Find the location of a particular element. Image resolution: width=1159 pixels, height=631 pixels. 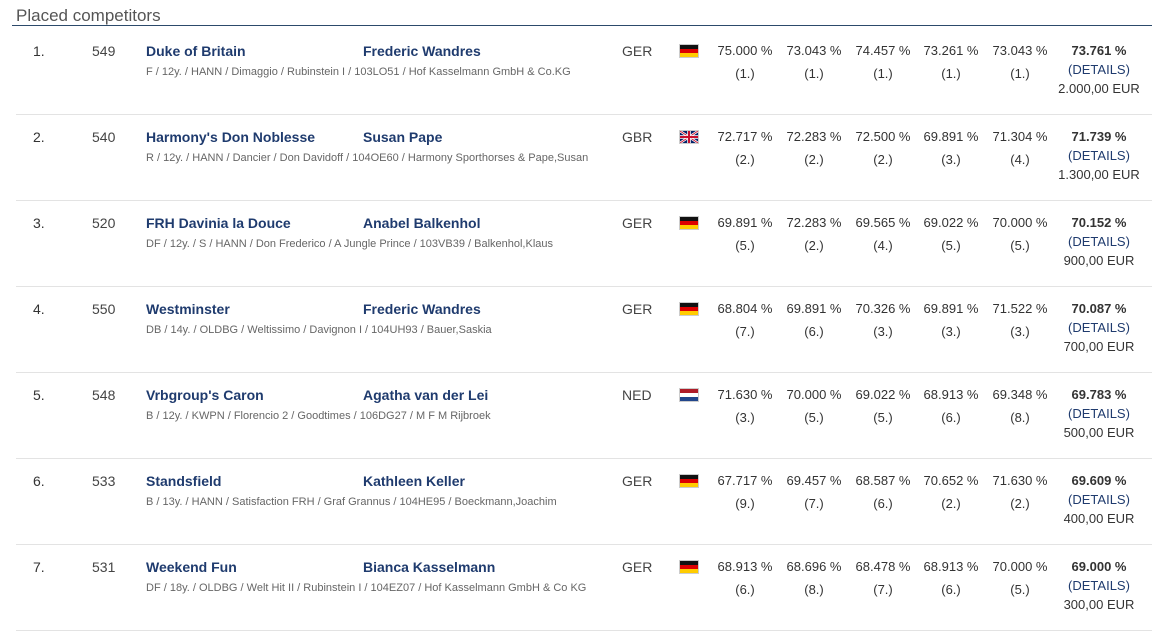

judge-score: 69.457 % (7.) is located at coordinates (814, 492).